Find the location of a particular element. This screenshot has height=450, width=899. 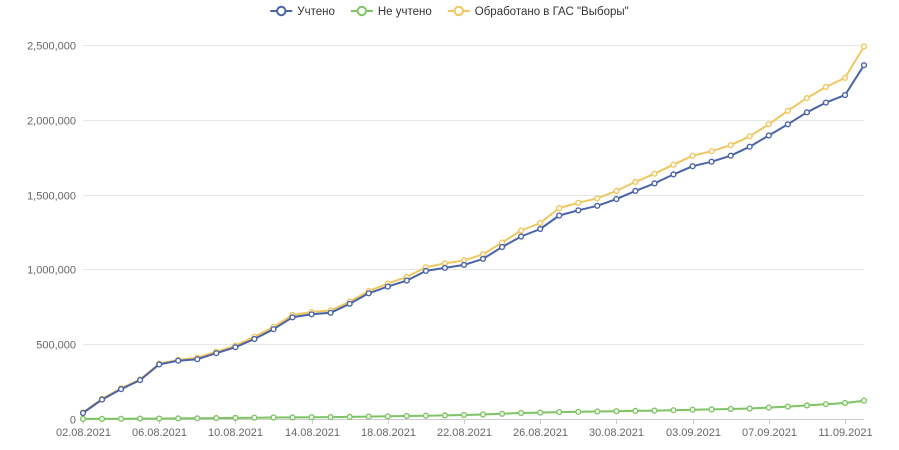

legend-item: Учтено is located at coordinates (302, 11).